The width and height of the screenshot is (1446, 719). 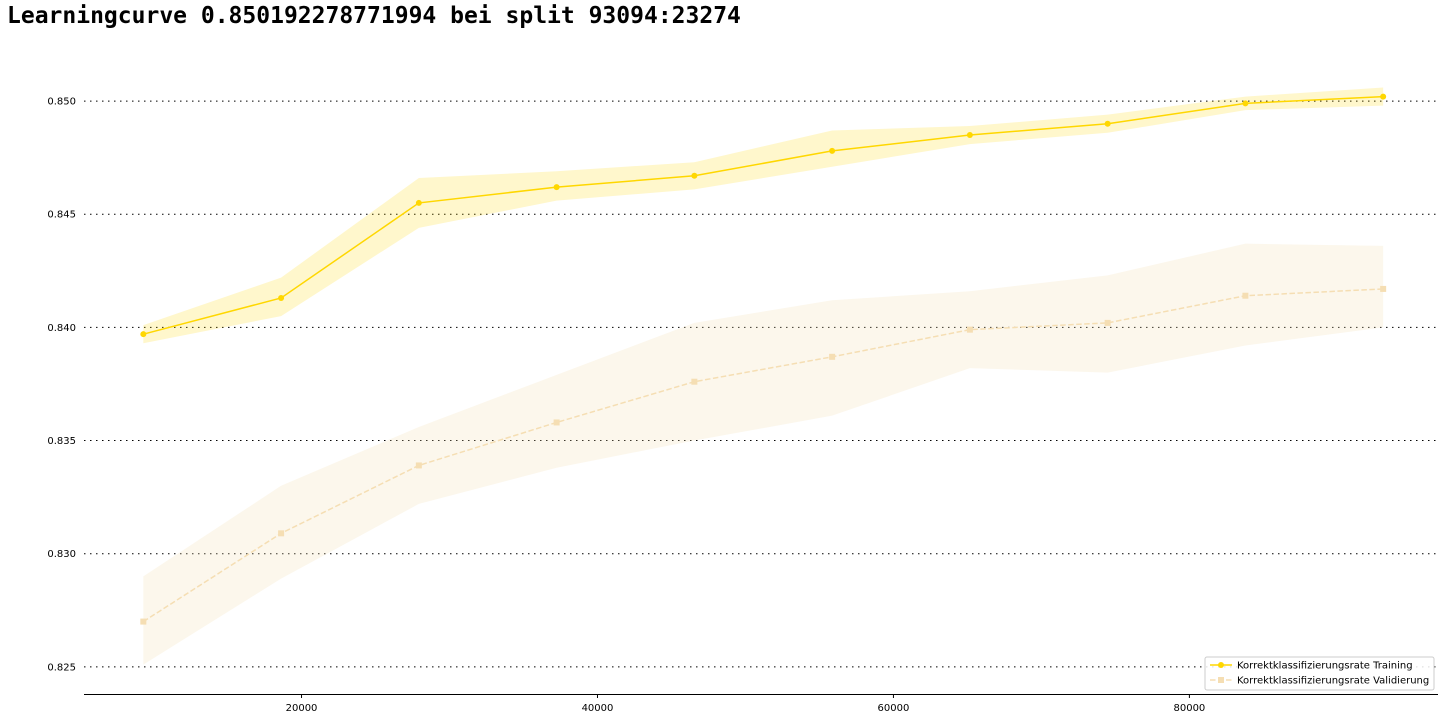 I want to click on legend-training-label: Korrektklassifizierungsrate Training, so click(x=1325, y=666).